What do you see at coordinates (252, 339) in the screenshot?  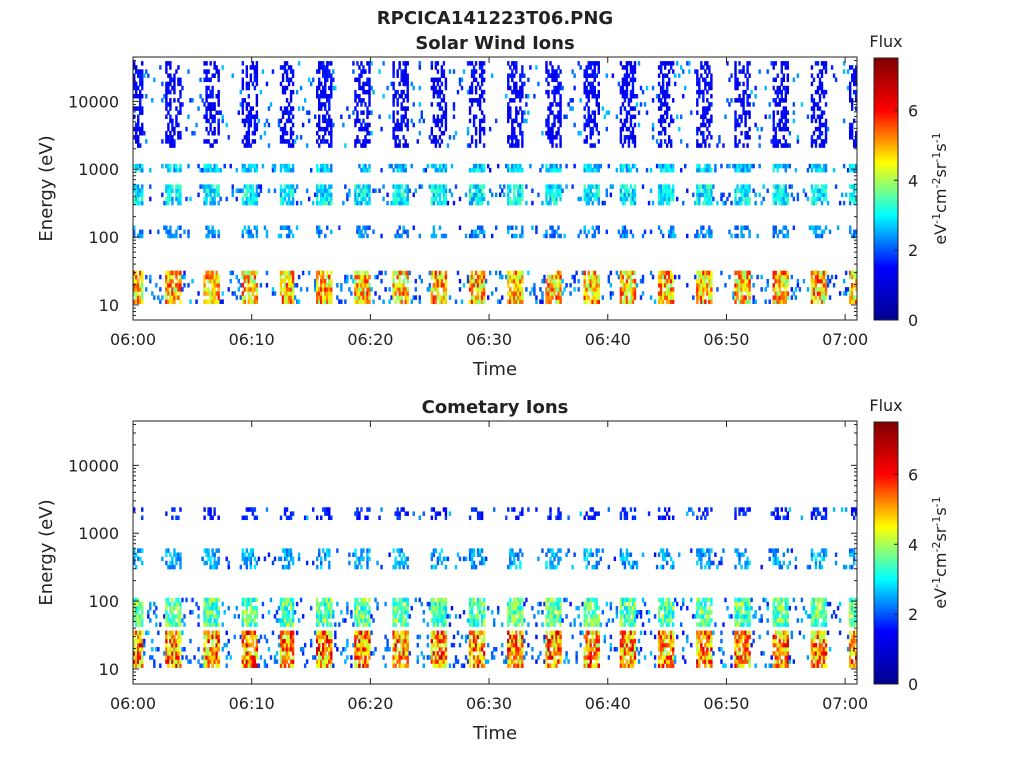 I see `x-tick-label: 06:10` at bounding box center [252, 339].